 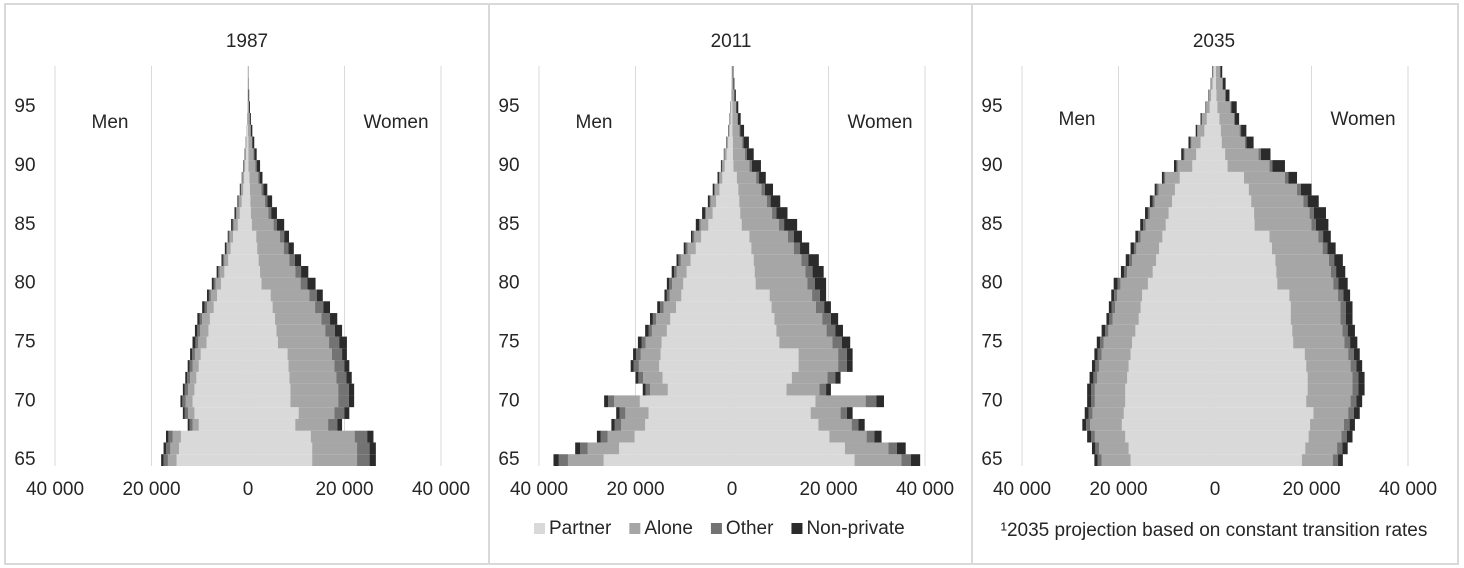 What do you see at coordinates (508, 459) in the screenshot?
I see `y-tick-label: 65` at bounding box center [508, 459].